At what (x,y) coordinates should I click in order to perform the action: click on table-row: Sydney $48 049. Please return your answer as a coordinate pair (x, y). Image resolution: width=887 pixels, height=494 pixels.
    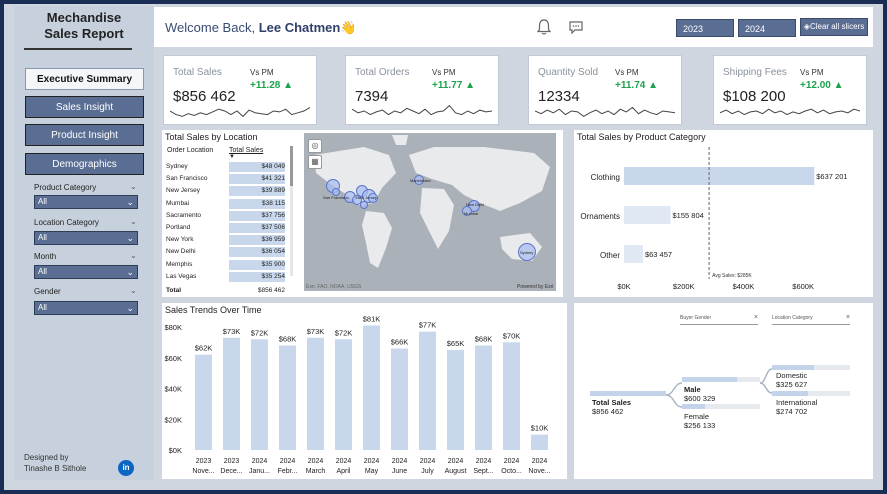
    Looking at the image, I should click on (225, 167).